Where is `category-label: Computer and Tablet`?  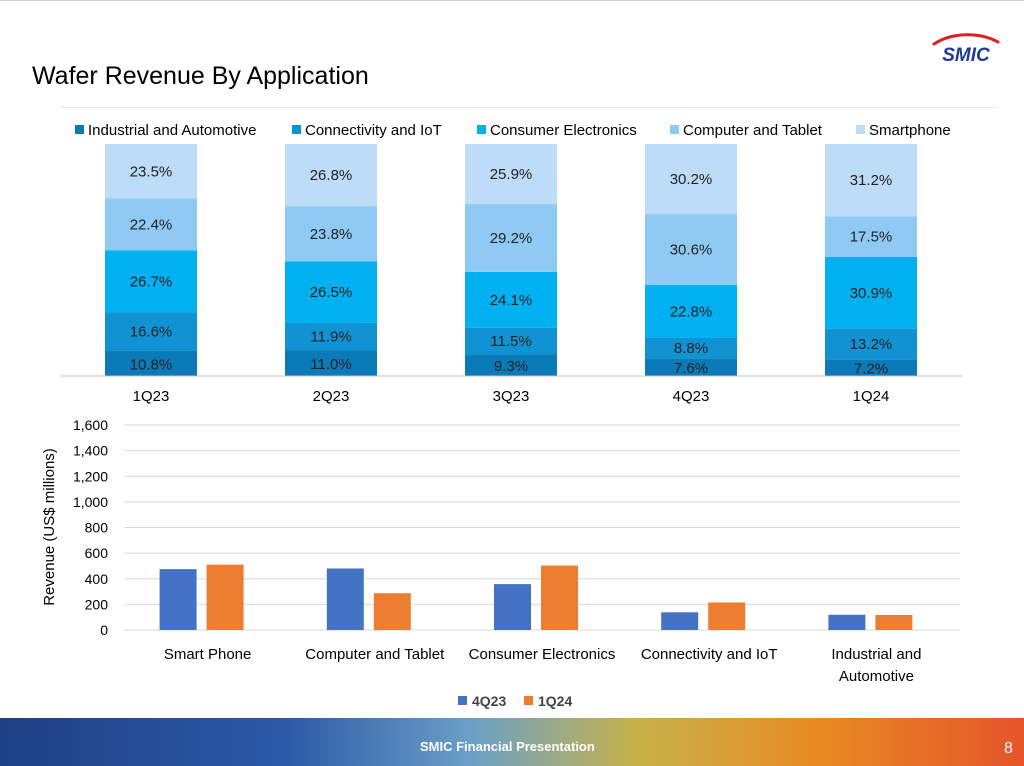 category-label: Computer and Tablet is located at coordinates (375, 654).